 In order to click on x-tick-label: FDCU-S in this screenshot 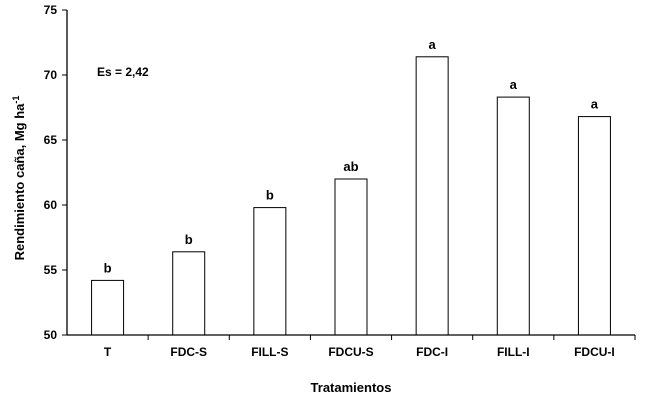, I will do `click(350, 352)`.